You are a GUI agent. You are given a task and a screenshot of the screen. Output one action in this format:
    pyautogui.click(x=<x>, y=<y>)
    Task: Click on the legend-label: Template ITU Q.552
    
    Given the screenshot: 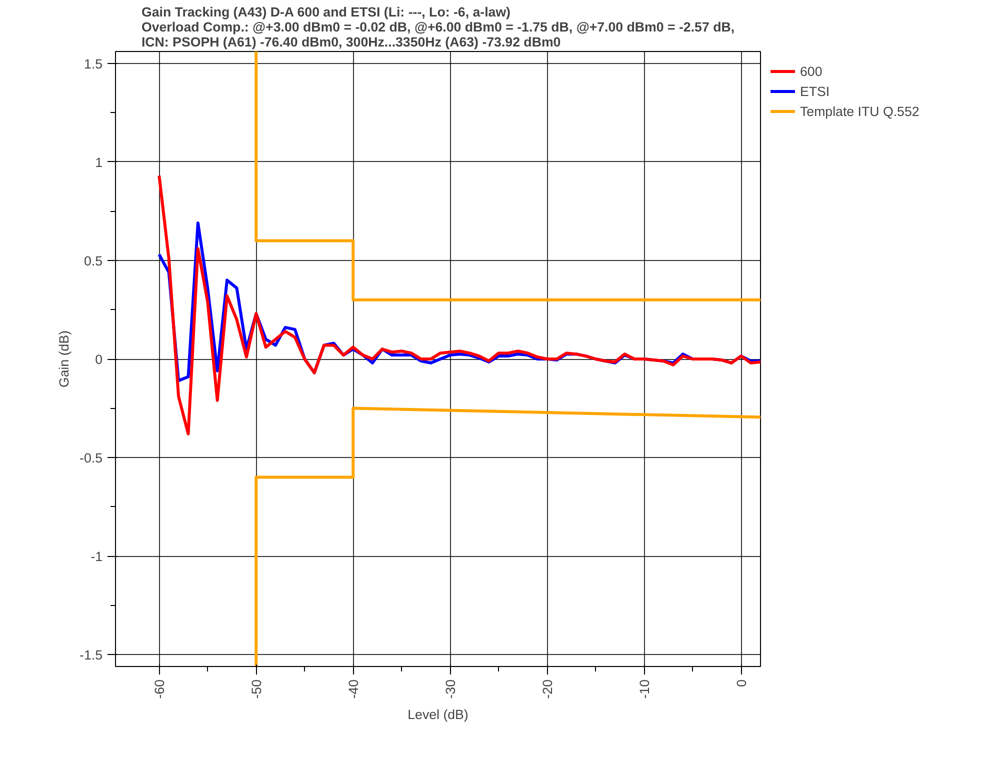 What is the action you would take?
    pyautogui.click(x=860, y=111)
    